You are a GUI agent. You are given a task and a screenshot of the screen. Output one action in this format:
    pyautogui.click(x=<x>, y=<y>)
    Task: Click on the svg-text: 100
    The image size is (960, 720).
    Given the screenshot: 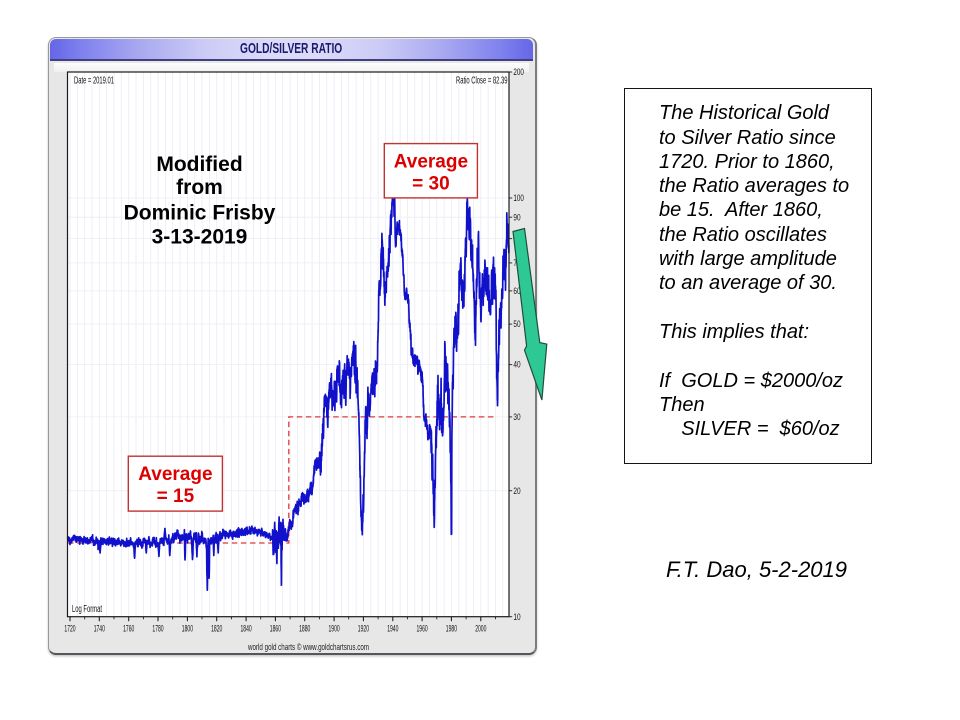 What is the action you would take?
    pyautogui.click(x=518, y=198)
    